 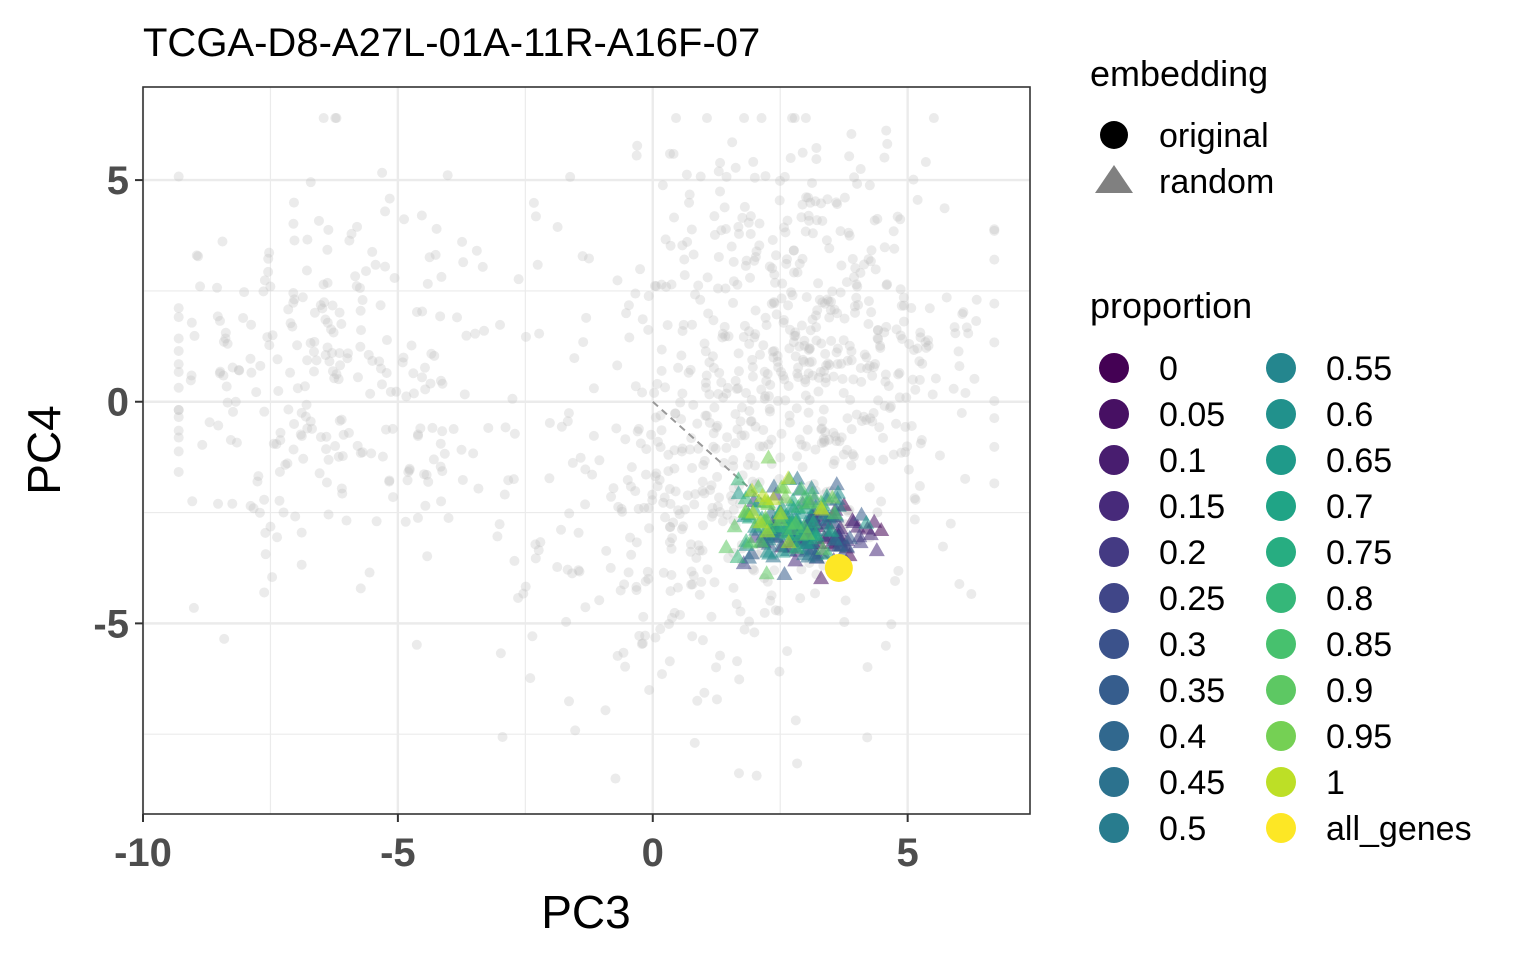 I want to click on legend-proportion-label: 0.55, so click(x=1359, y=369).